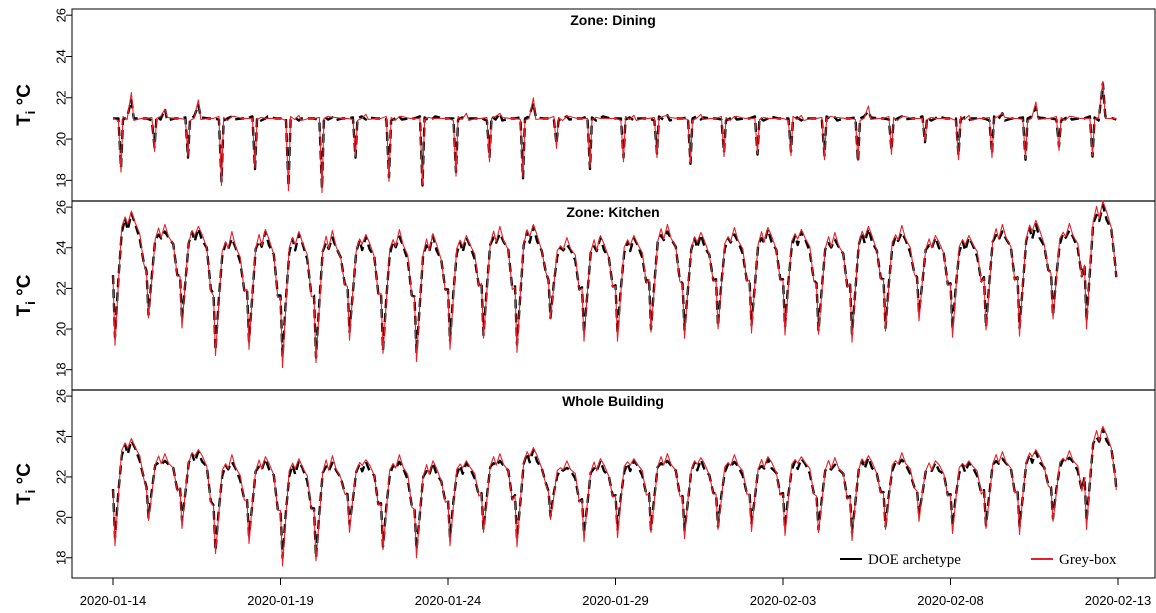  Describe the element at coordinates (950, 600) in the screenshot. I see `x-tick-label: 2020-02-08` at that location.